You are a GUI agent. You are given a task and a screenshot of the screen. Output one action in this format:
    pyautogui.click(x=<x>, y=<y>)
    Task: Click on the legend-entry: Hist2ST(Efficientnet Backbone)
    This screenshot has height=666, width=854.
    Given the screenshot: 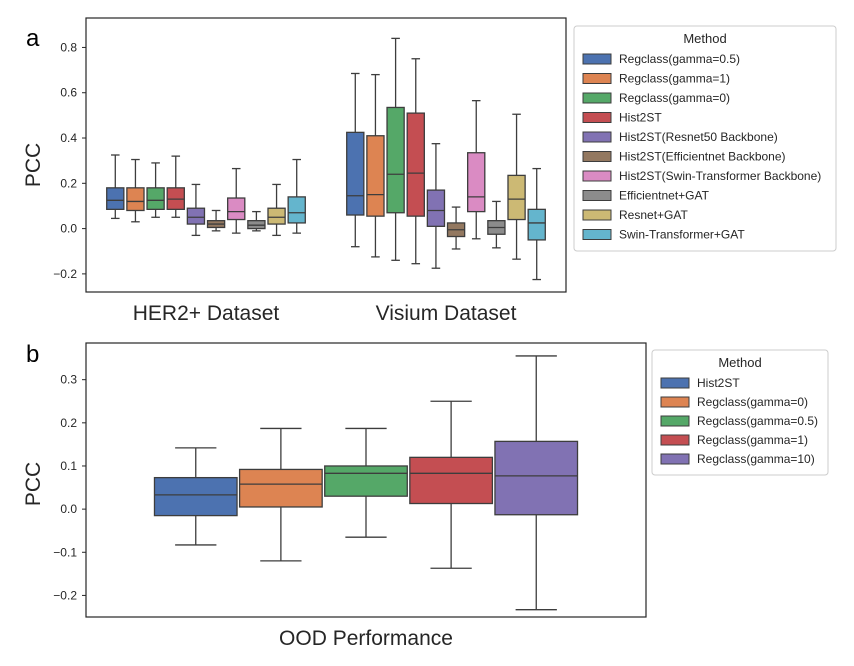 What is the action you would take?
    pyautogui.click(x=702, y=157)
    